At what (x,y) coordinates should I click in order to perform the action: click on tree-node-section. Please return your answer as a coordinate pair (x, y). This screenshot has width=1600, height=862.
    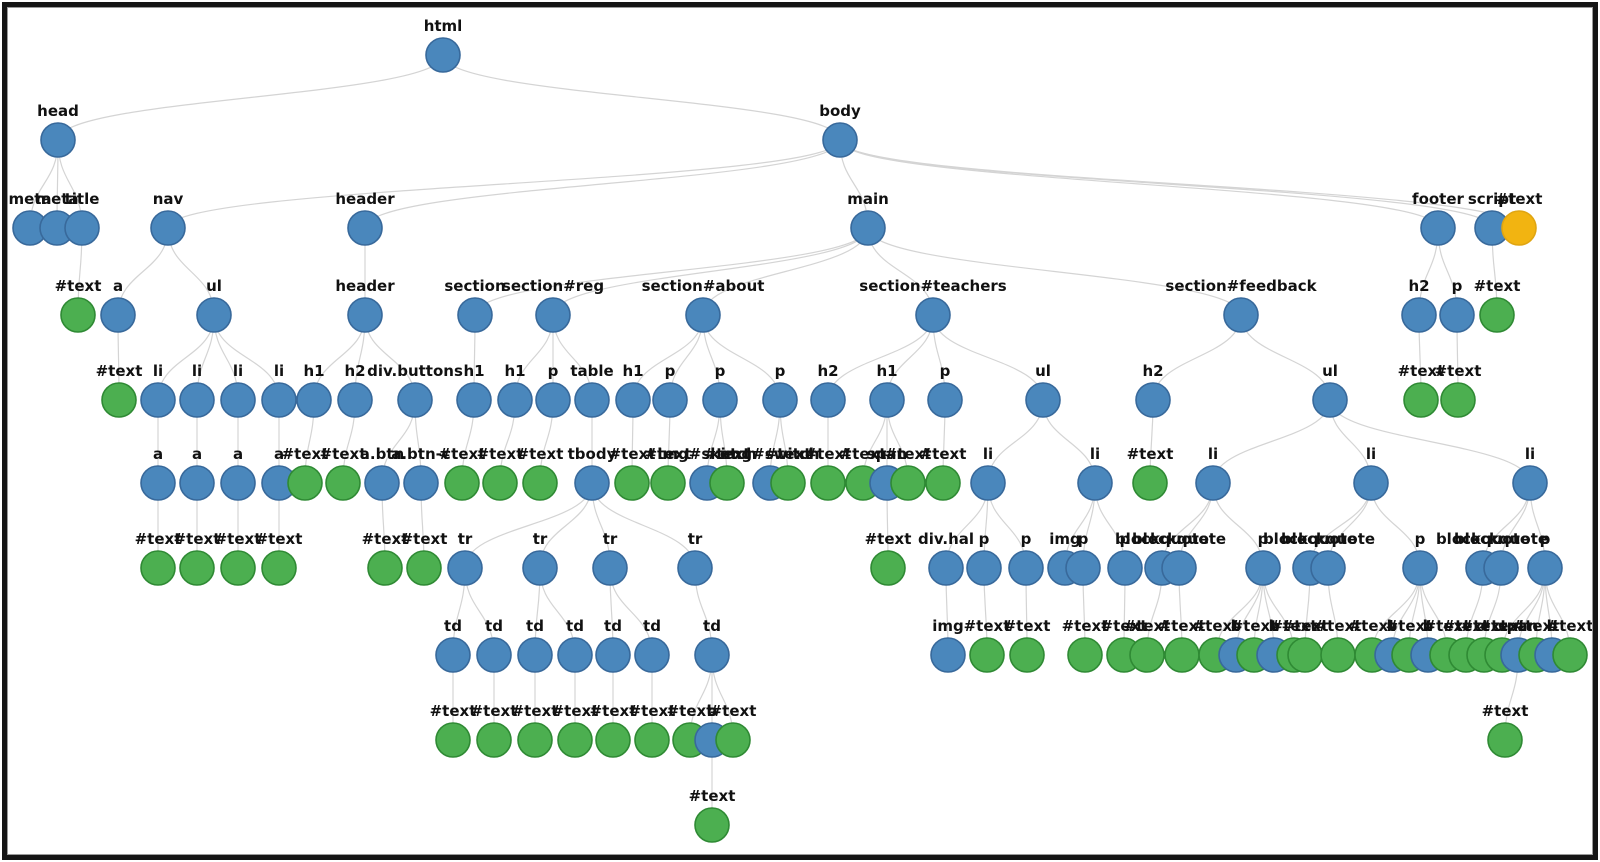
    Looking at the image, I should click on (475, 315).